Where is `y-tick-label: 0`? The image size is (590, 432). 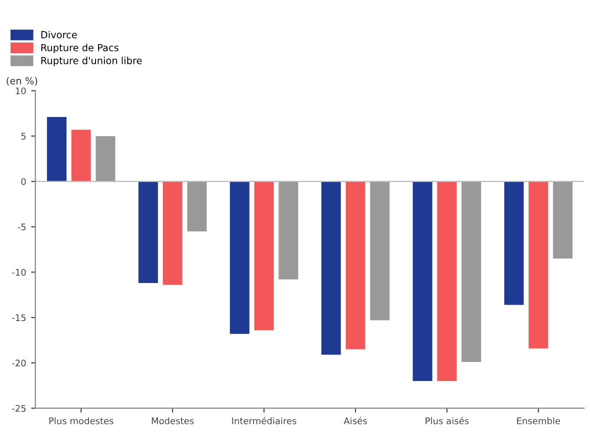
y-tick-label: 0 is located at coordinates (23, 181).